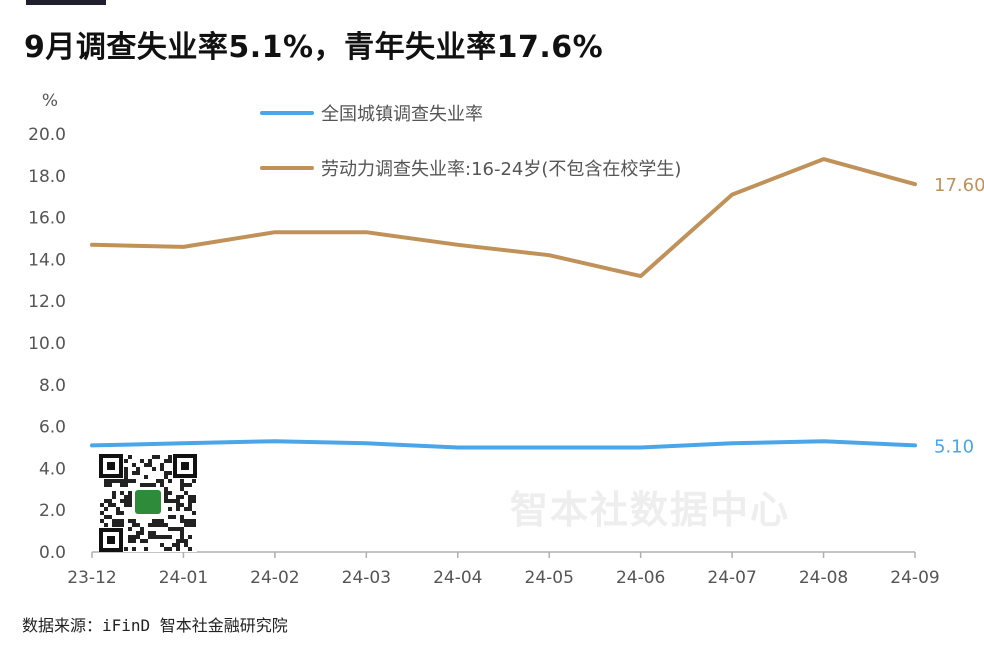 The width and height of the screenshot is (984, 649). I want to click on y-tick-label: 18.0, so click(47, 177).